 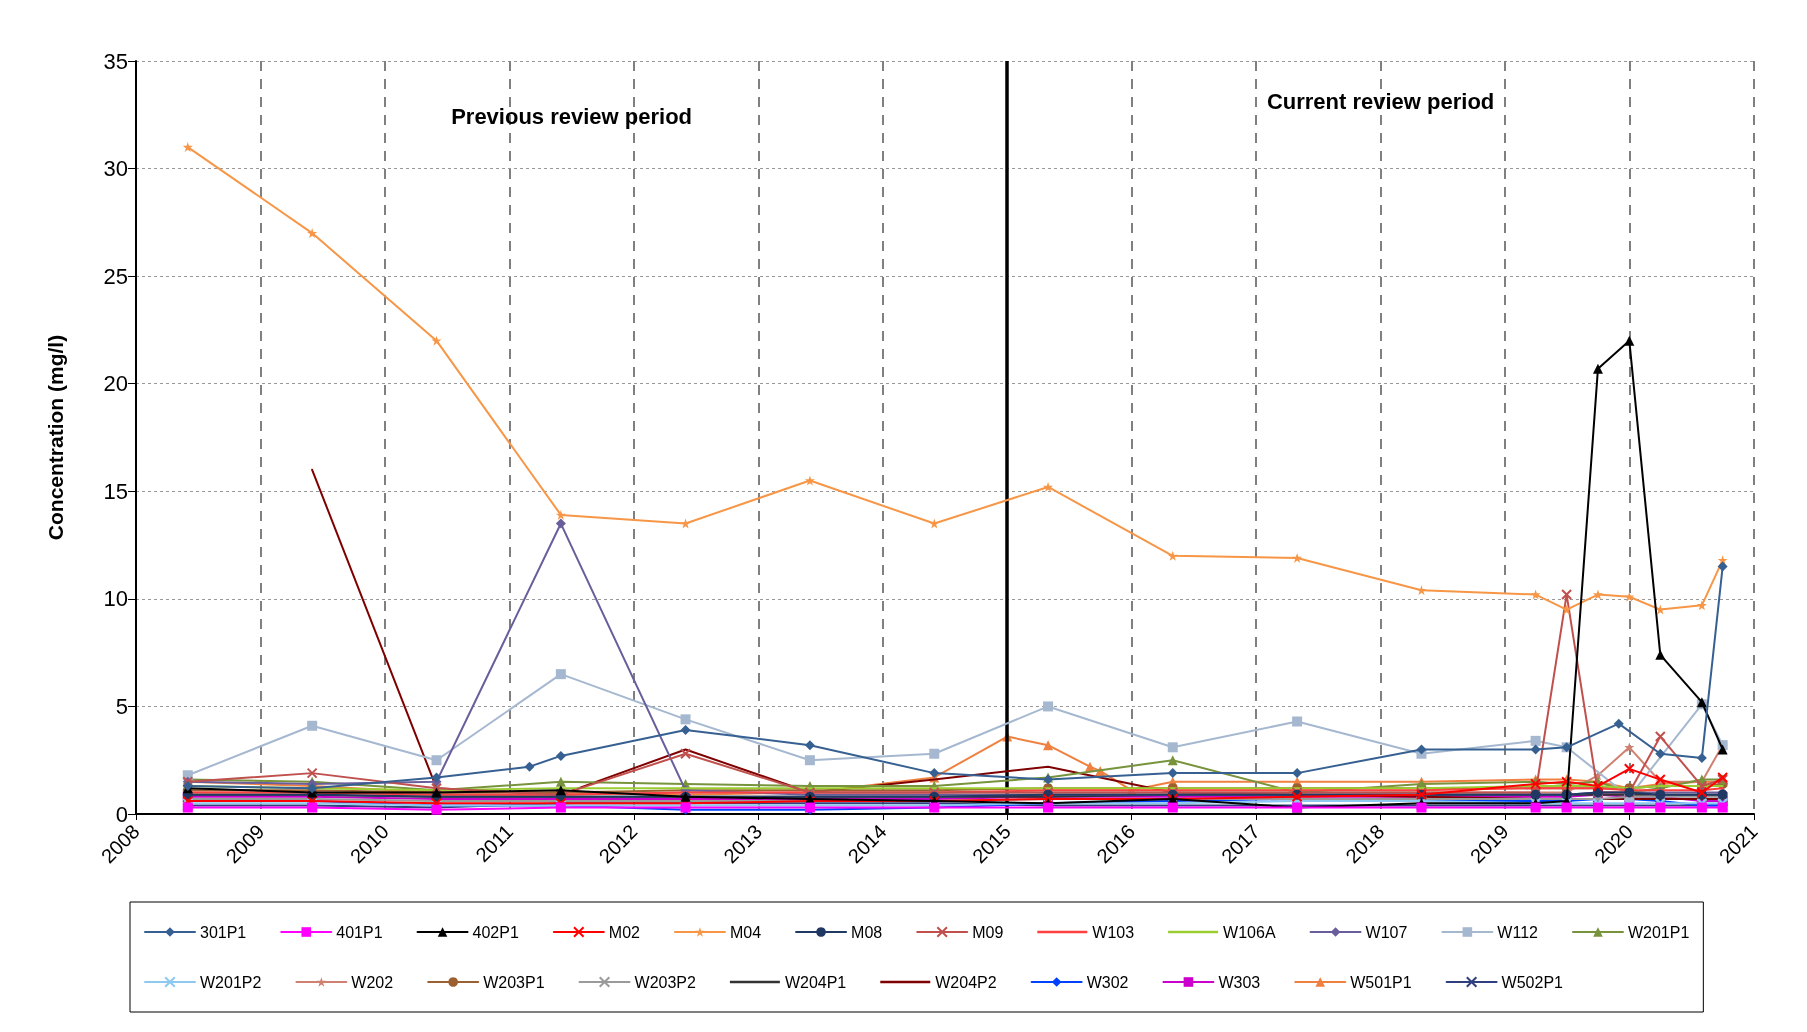 I want to click on legend-label: M02, so click(x=624, y=932).